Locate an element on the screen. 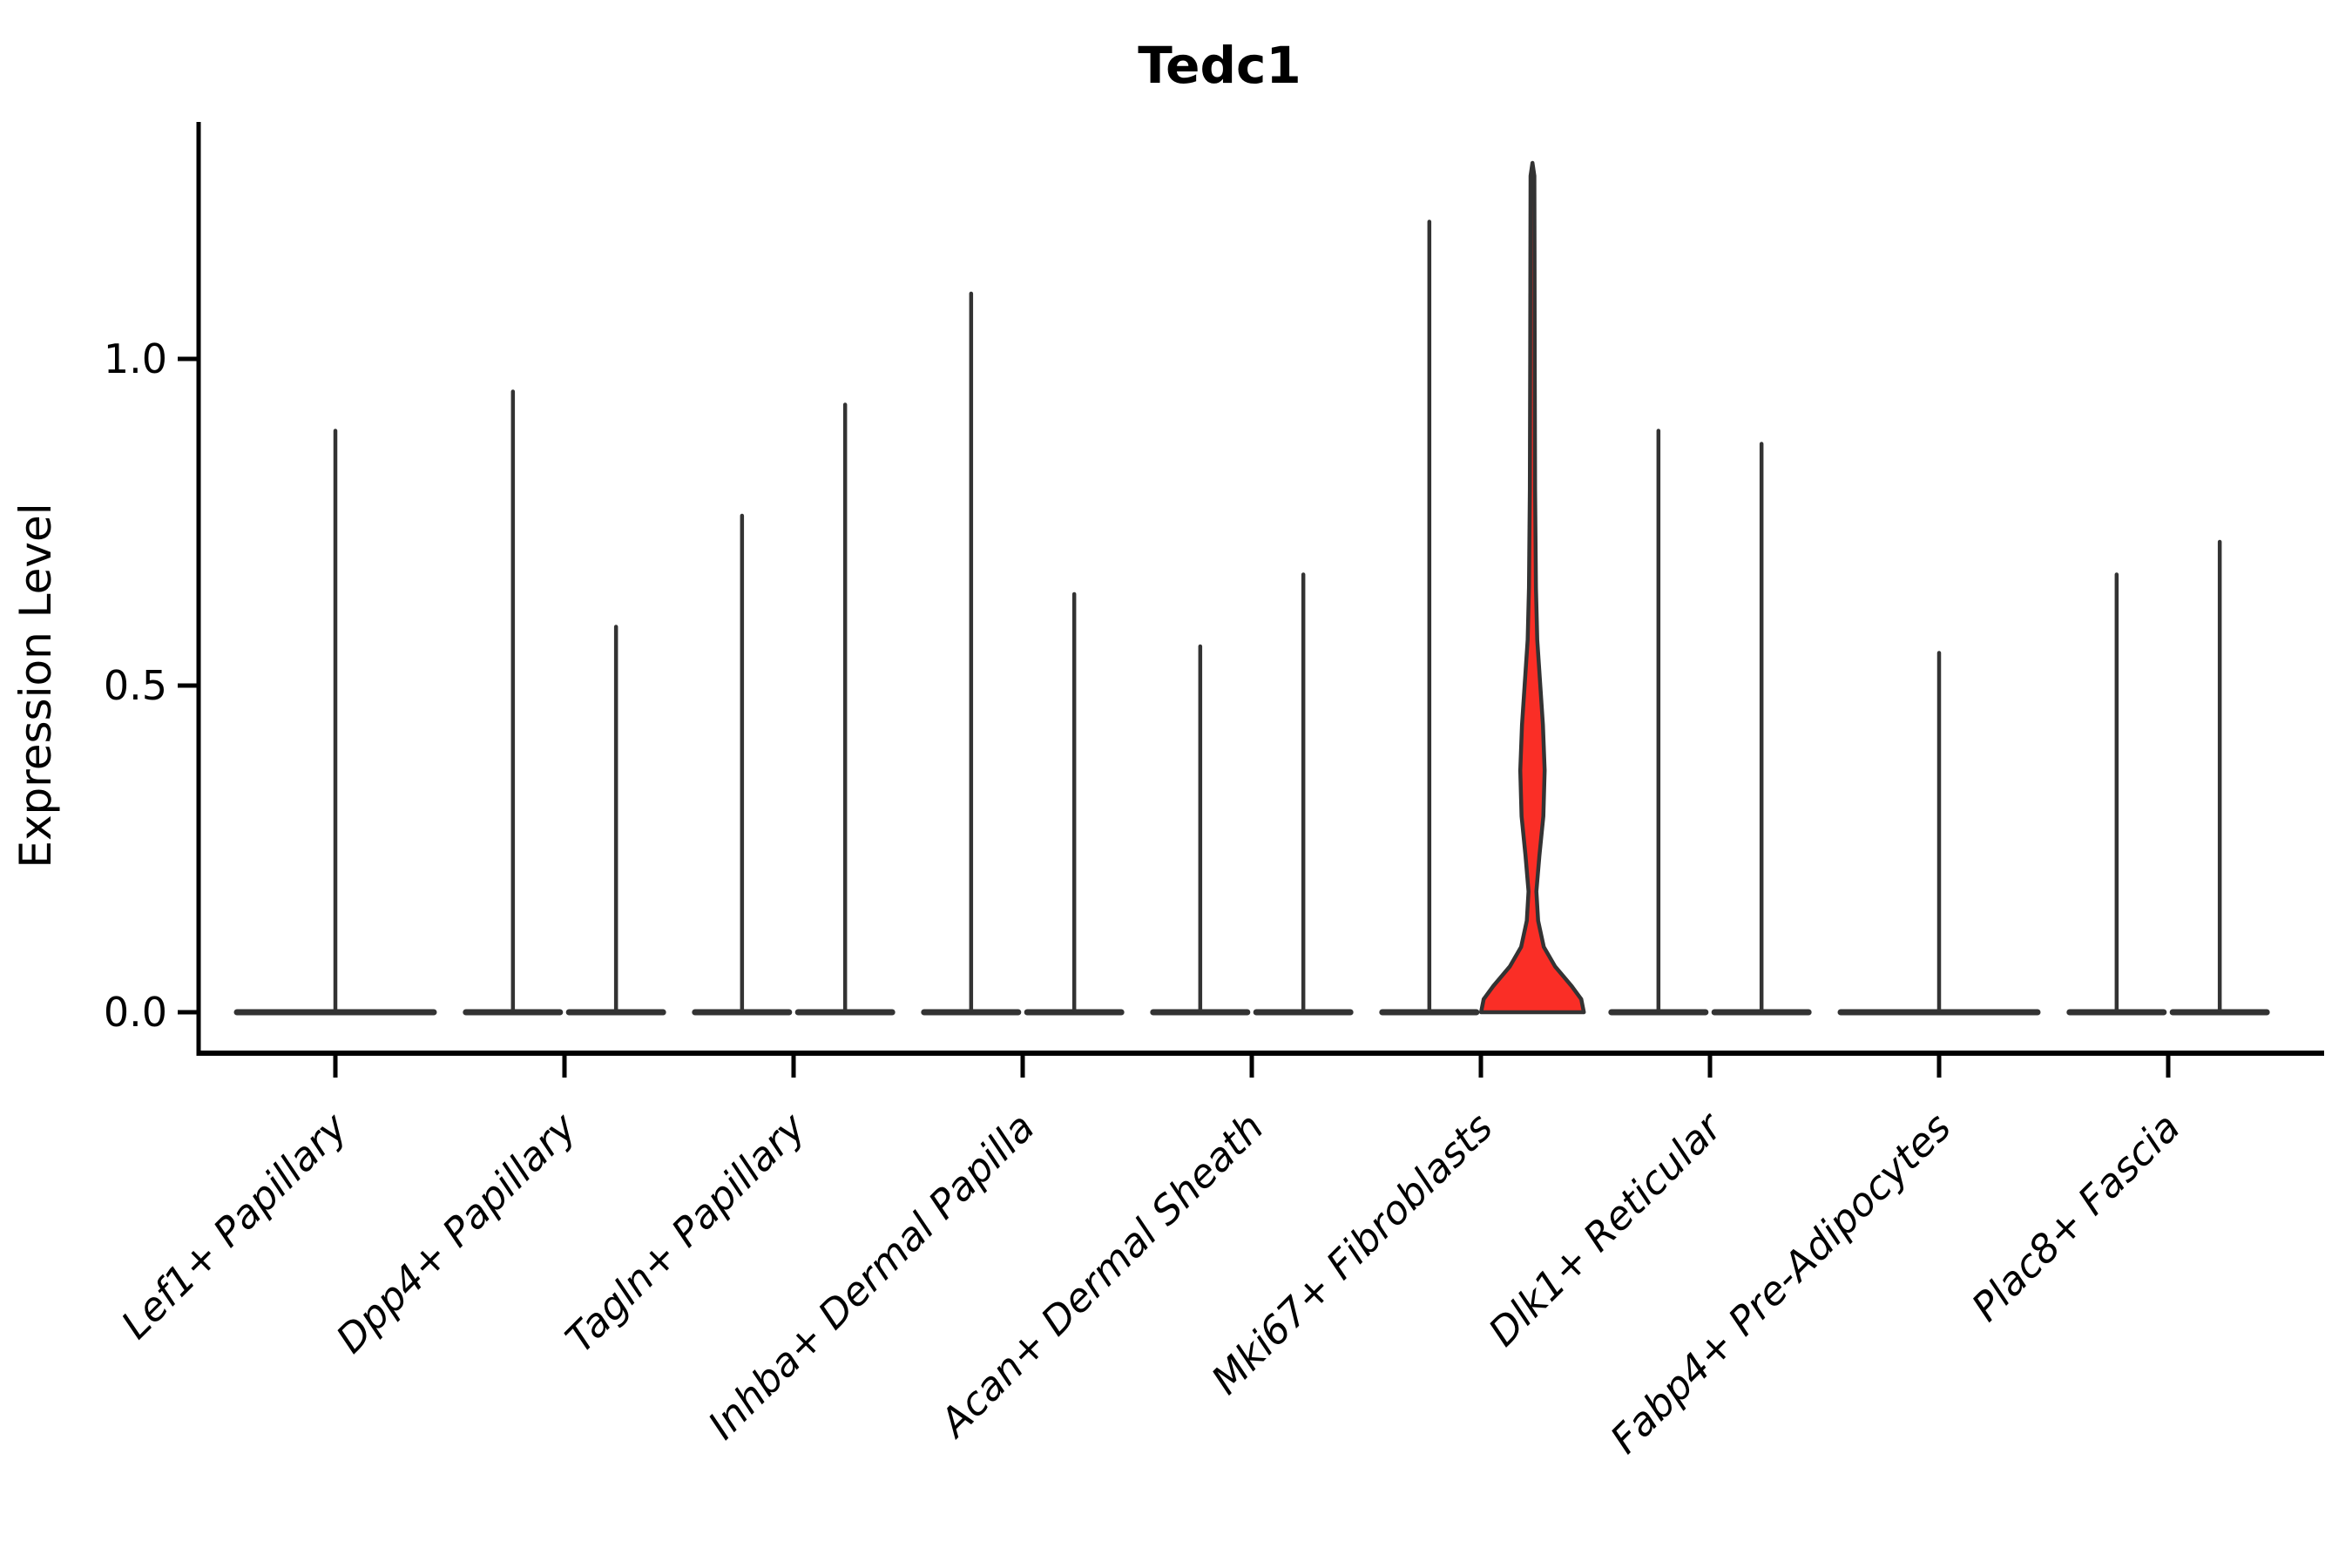 This screenshot has width=2352, height=1568. x-tick-label: Plac8+ Fascia is located at coordinates (2076, 1217).